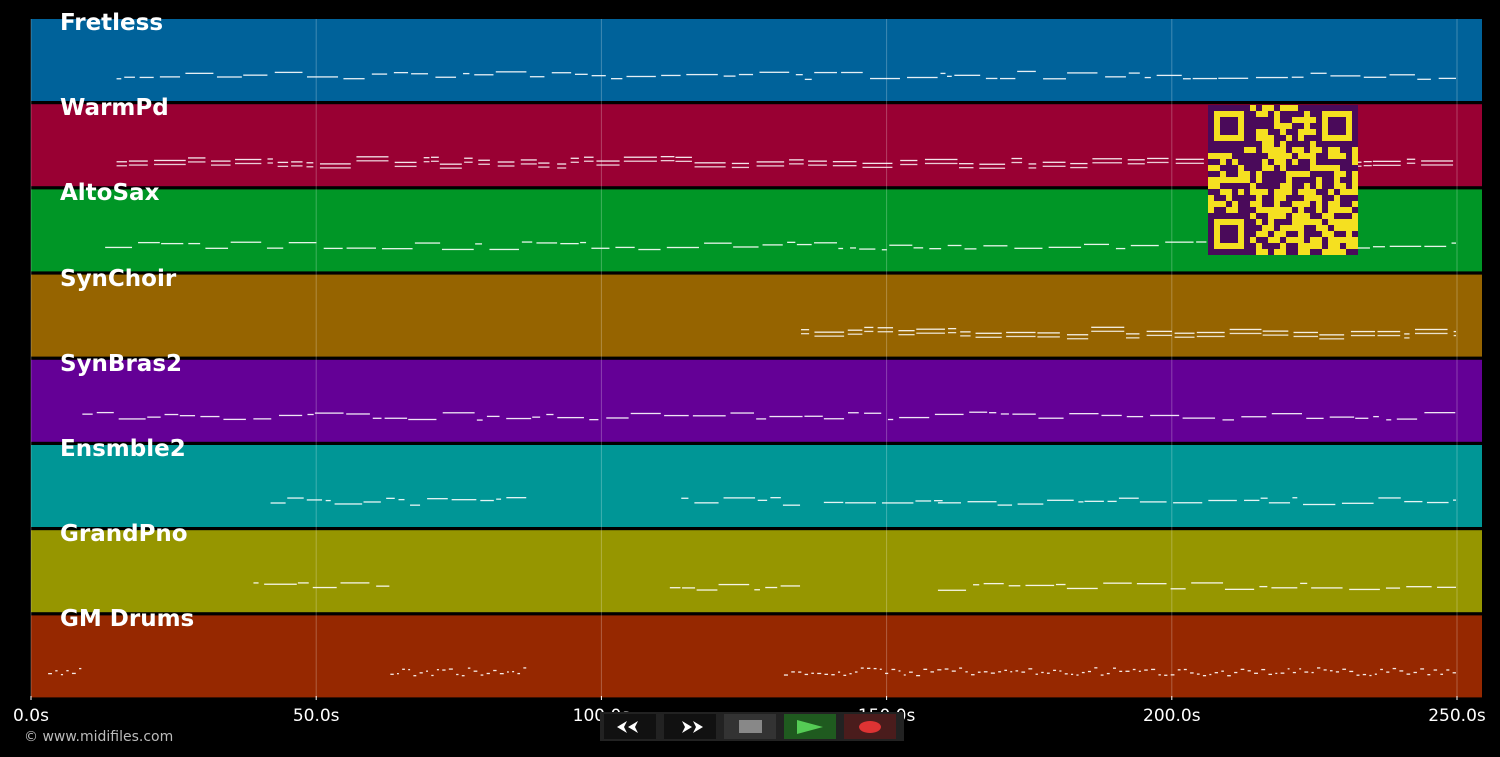  What do you see at coordinates (870, 726) in the screenshot?
I see `record-button` at bounding box center [870, 726].